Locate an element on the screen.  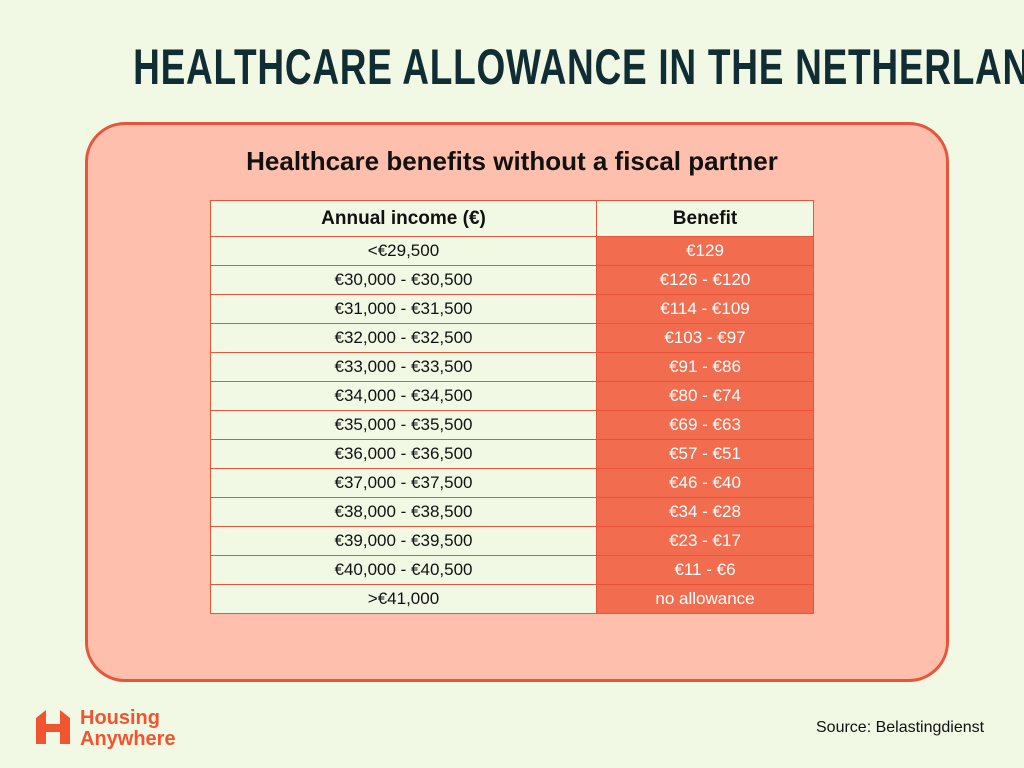
table-cell: €11 - €6 is located at coordinates (705, 570).